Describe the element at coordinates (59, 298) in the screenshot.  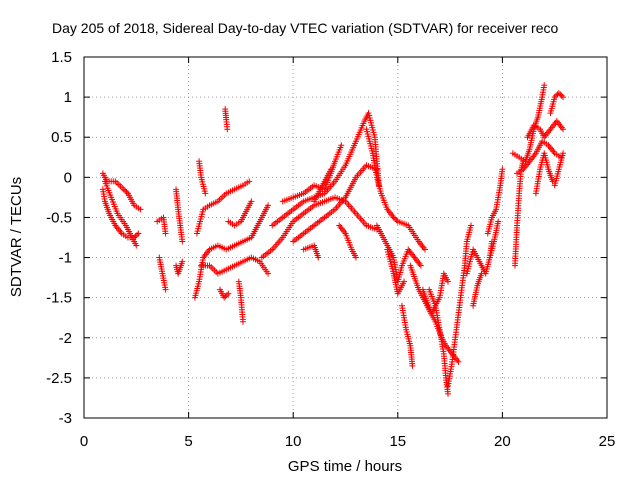
I see `y-tick-label: -1.5` at that location.